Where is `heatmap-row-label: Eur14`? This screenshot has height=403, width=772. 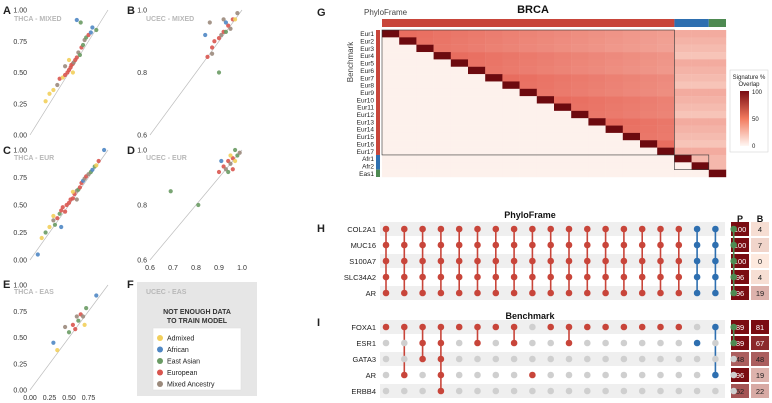
heatmap-row-label: Eur14 is located at coordinates (366, 130).